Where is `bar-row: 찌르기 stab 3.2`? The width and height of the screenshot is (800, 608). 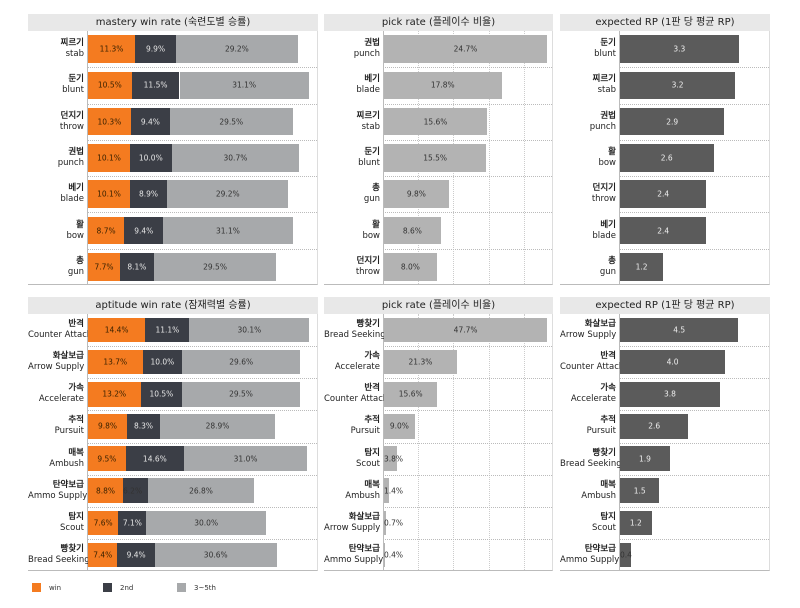
bar-row: 찌르기 stab 3.2 is located at coordinates (664, 85).